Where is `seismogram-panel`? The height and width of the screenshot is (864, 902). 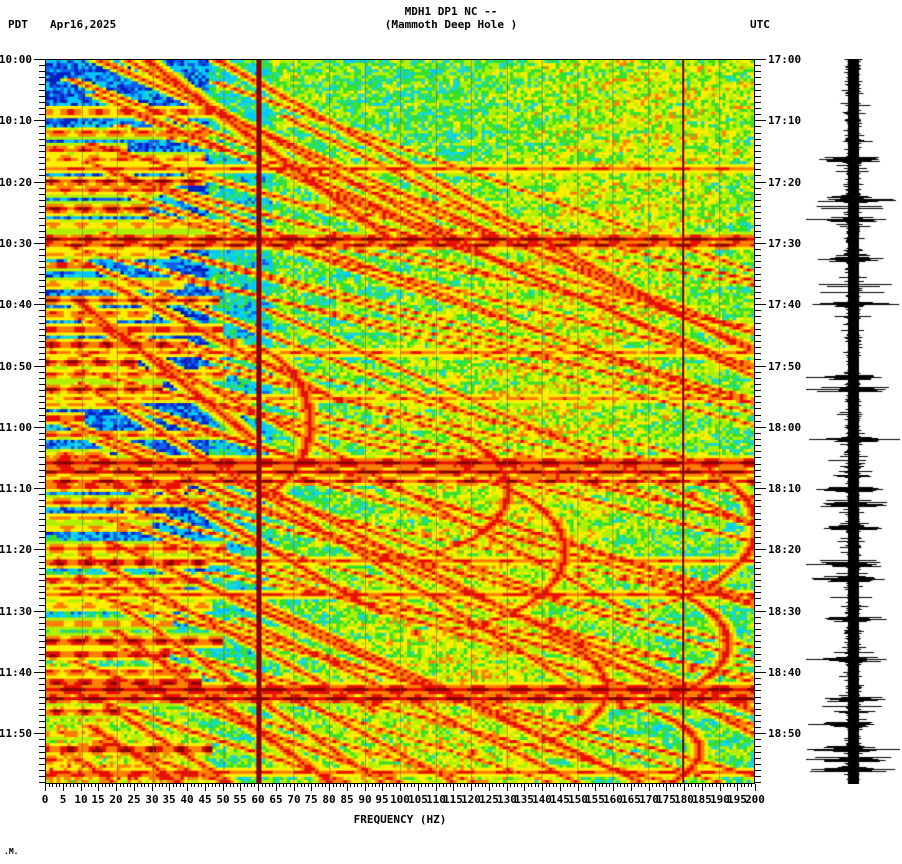 seismogram-panel is located at coordinates (853, 421).